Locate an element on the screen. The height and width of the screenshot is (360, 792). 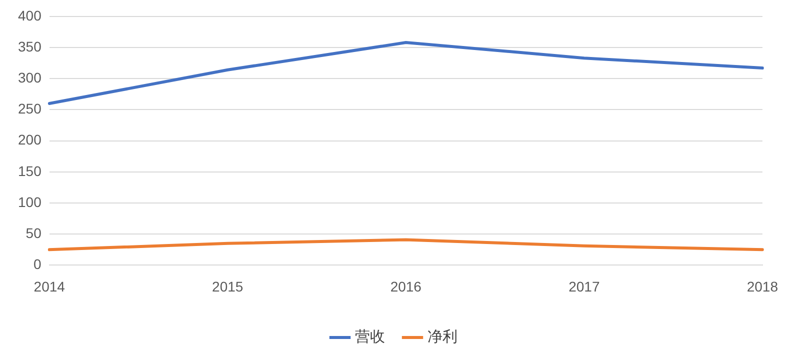
y-tick-label: 300 is located at coordinates (30, 77).